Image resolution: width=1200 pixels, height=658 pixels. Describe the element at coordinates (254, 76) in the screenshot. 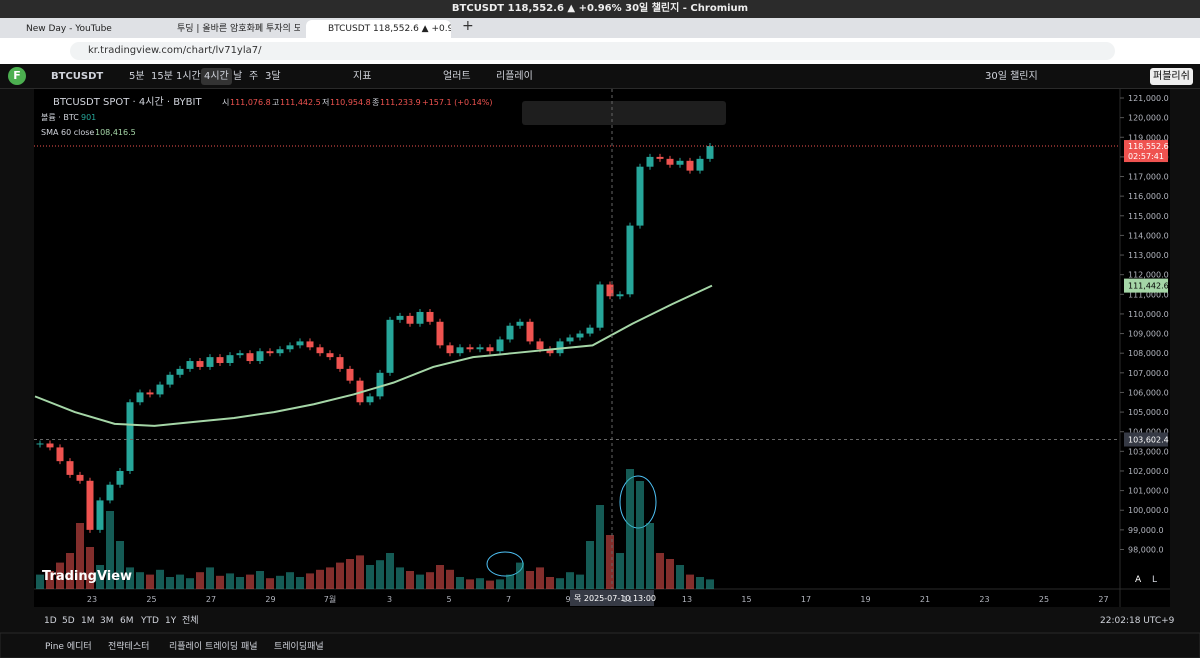

I see `interval: 주` at that location.